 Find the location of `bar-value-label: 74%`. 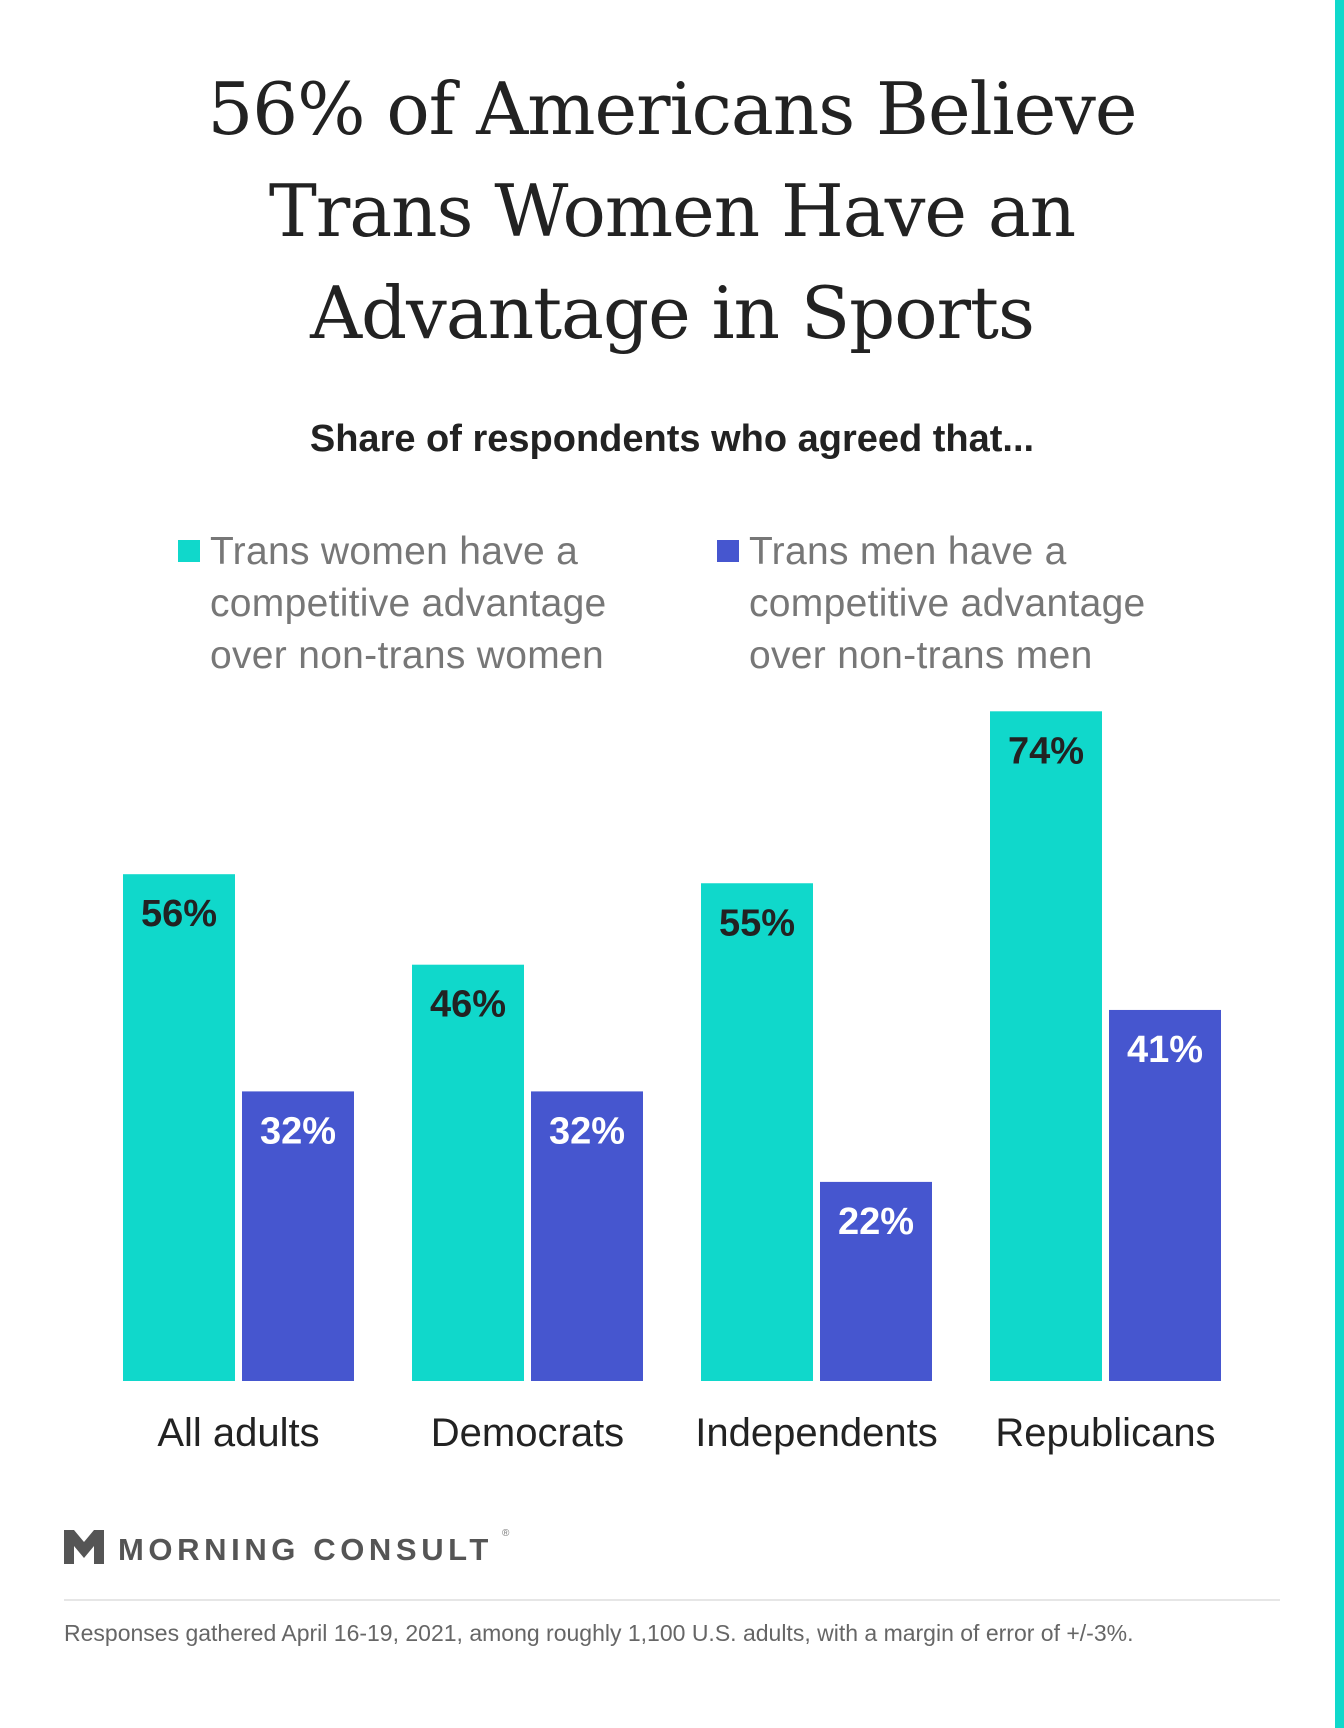

bar-value-label: 74% is located at coordinates (1046, 751).